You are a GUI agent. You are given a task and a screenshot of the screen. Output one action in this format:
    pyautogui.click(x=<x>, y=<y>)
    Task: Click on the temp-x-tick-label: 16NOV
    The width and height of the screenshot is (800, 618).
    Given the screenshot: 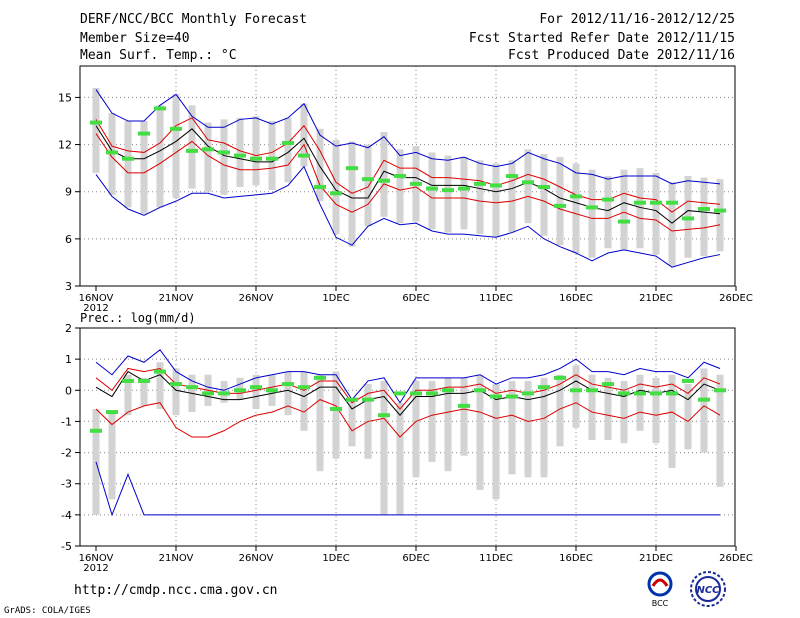 What is the action you would take?
    pyautogui.click(x=96, y=298)
    